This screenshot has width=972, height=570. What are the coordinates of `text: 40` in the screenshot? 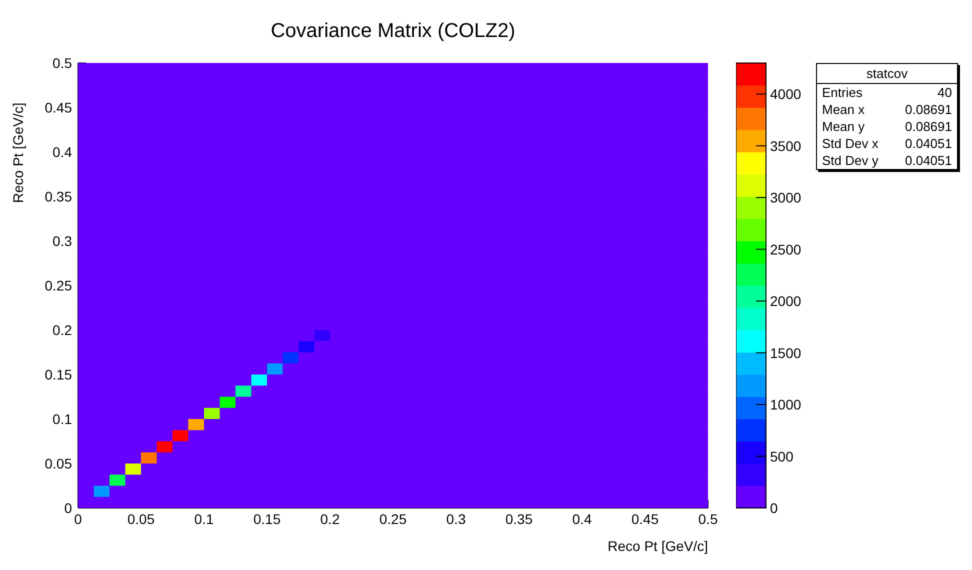 It's located at (945, 92).